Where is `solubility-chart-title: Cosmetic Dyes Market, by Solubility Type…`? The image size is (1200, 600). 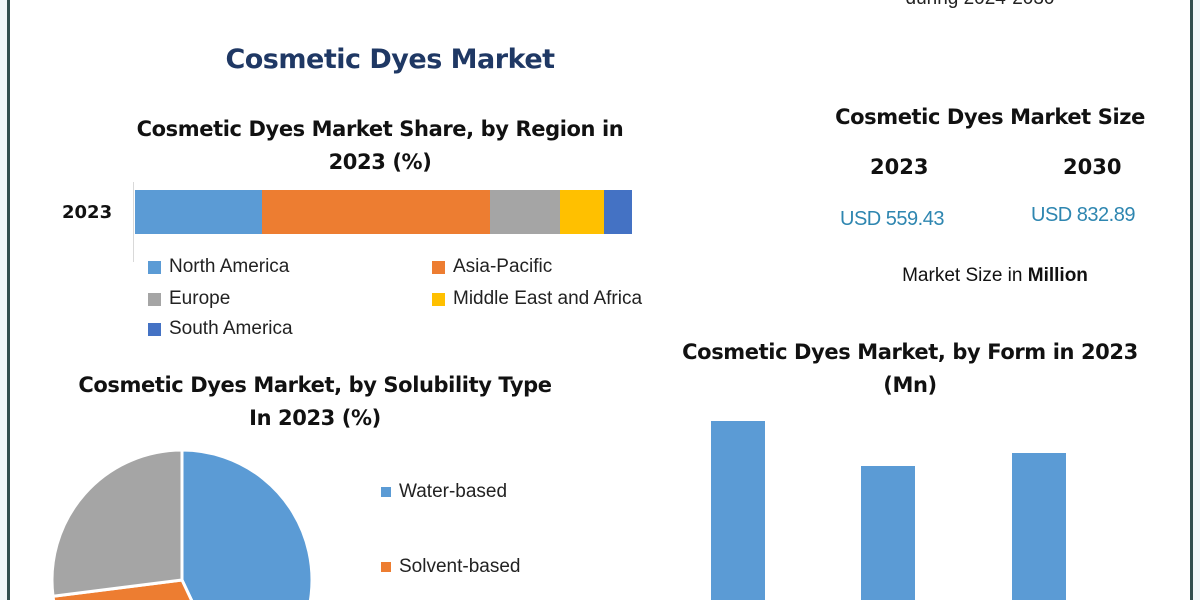 solubility-chart-title: Cosmetic Dyes Market, by Solubility Type… is located at coordinates (315, 401).